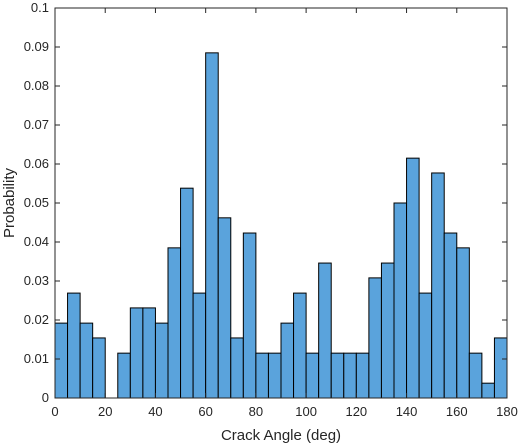 This screenshot has height=446, width=520. Describe the element at coordinates (54, 411) in the screenshot. I see `x-tick-label: 0` at that location.